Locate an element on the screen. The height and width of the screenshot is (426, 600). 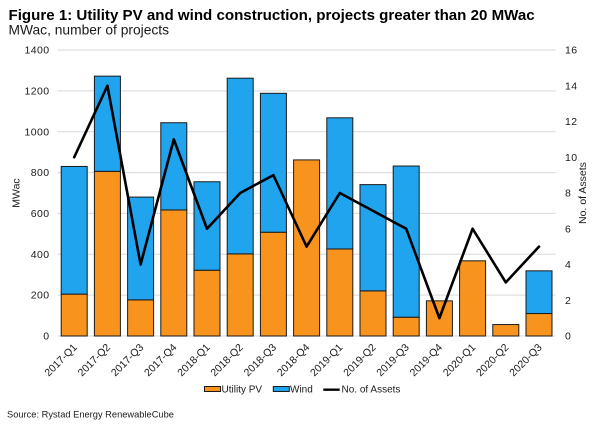
svg-text: Wind is located at coordinates (301, 390).